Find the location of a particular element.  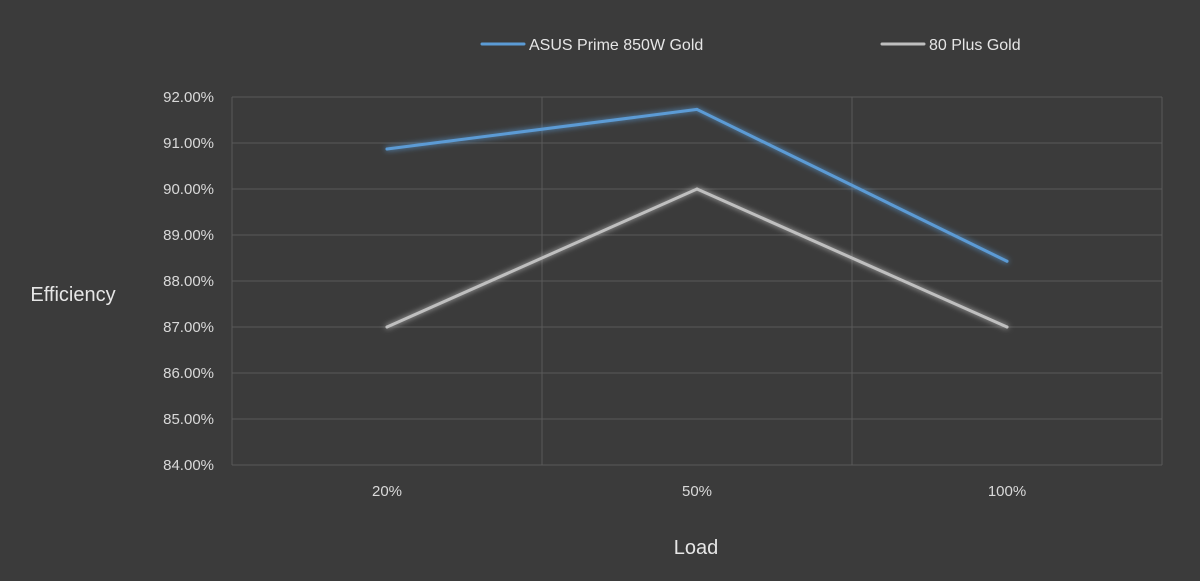

y-tick-label: 87.00% is located at coordinates (188, 327).